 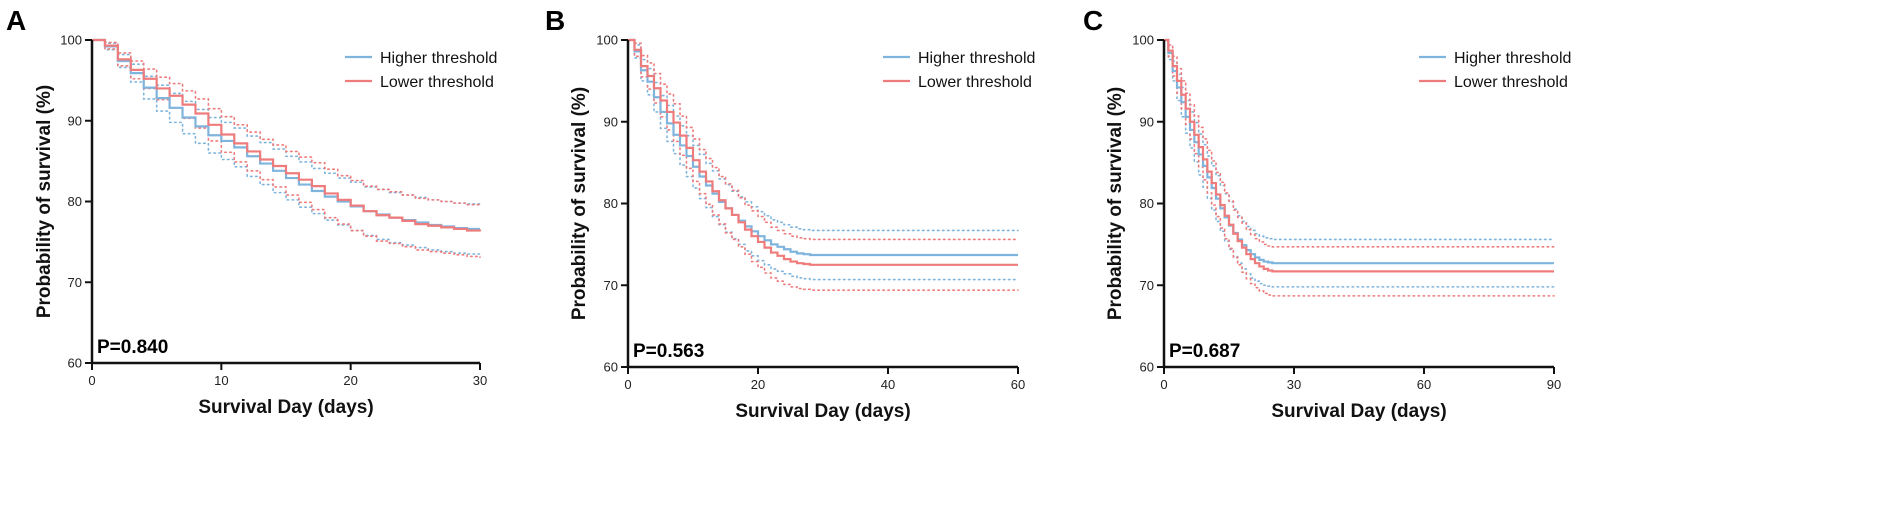 I want to click on x-tick-label: 40, so click(x=888, y=384).